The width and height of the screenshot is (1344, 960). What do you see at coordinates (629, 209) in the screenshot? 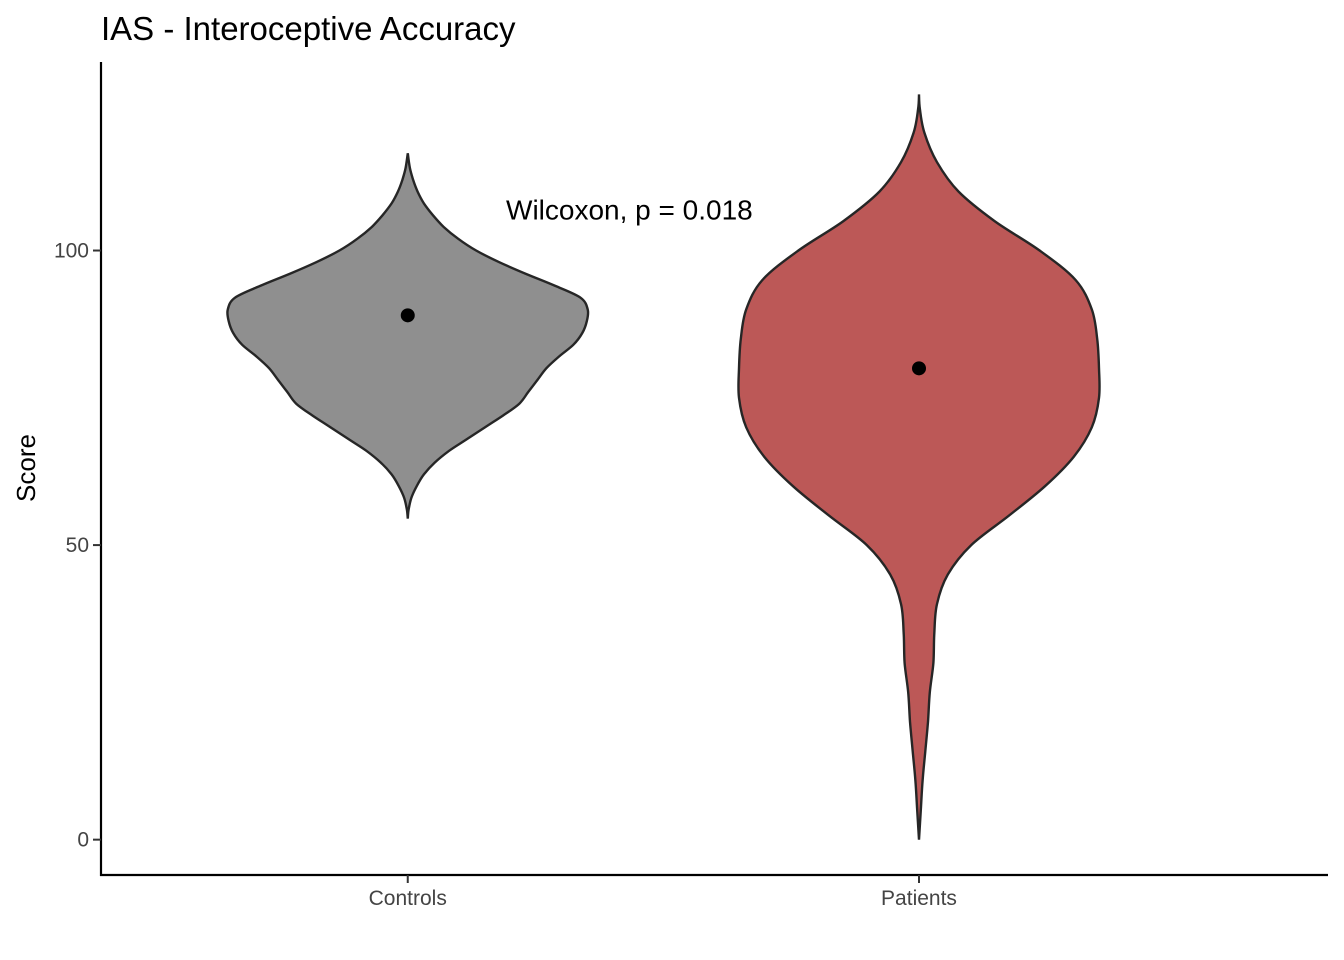
I see `wilcoxon-annotation: Wilcoxon, p = 0.018` at bounding box center [629, 209].